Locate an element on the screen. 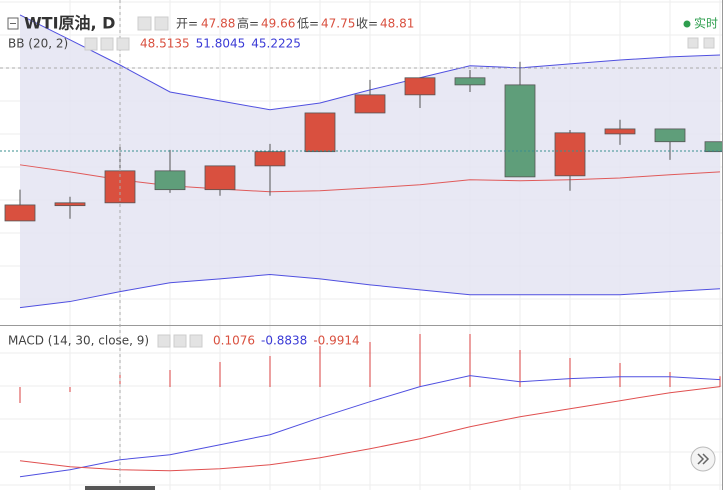  indicator-title: MACD (14, 30, close, 9) is located at coordinates (78, 341).